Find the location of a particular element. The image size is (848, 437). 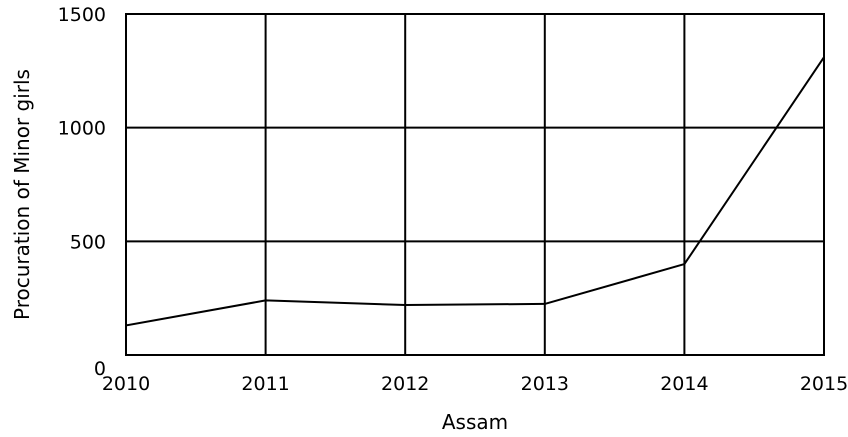

x-tick-label: 2014 is located at coordinates (684, 384).